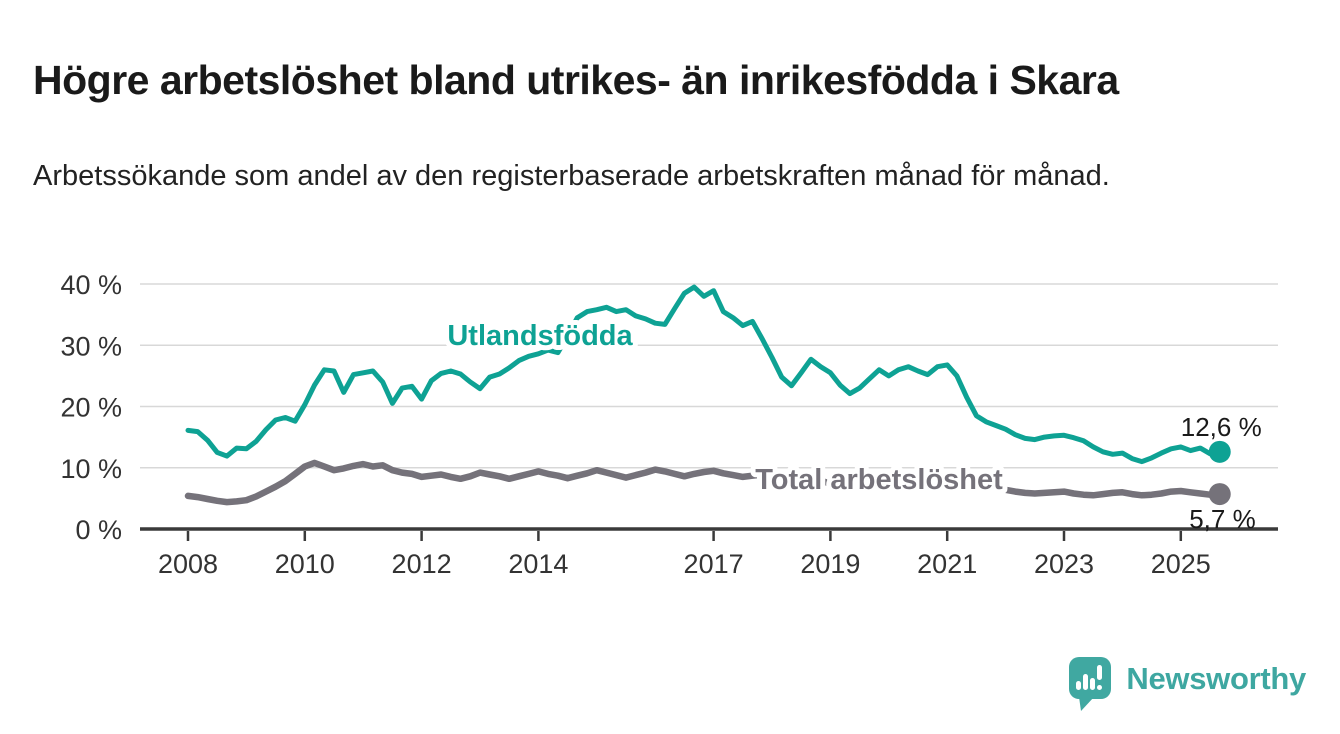 Image resolution: width=1340 pixels, height=734 pixels. Describe the element at coordinates (1221, 427) in the screenshot. I see `end-value-label: 12,6 %` at that location.